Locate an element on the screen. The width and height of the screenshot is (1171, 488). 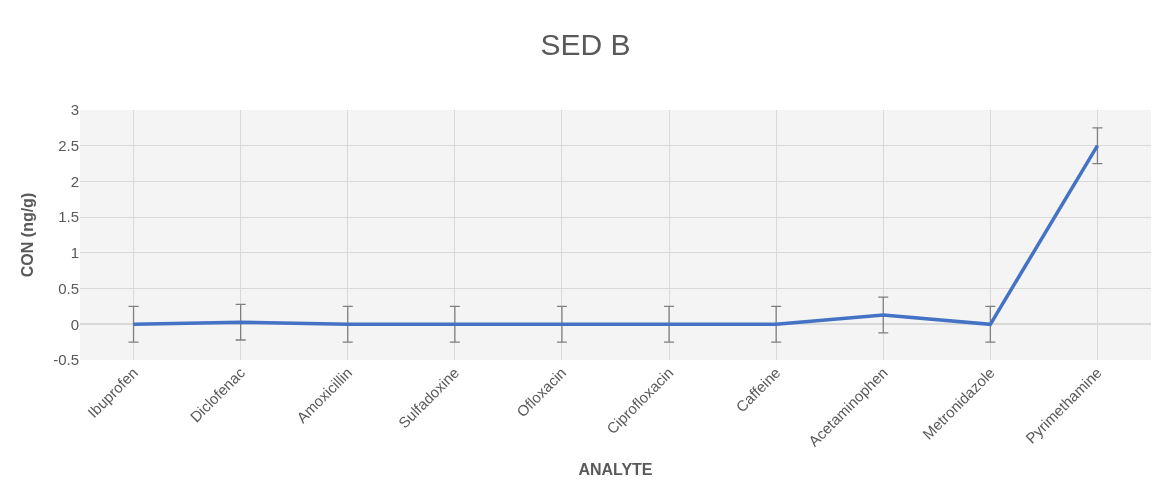
y-tick-label: 0.5 is located at coordinates (68, 288).